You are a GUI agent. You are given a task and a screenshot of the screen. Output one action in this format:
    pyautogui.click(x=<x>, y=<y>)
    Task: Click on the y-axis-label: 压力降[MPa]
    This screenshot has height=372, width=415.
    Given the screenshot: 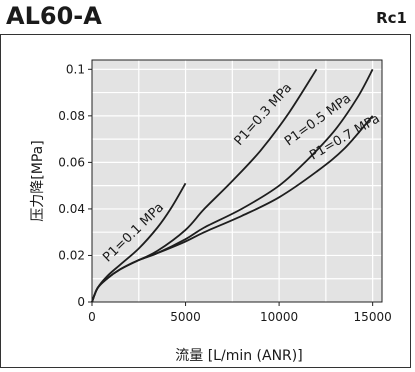 What is the action you would take?
    pyautogui.click(x=38, y=180)
    